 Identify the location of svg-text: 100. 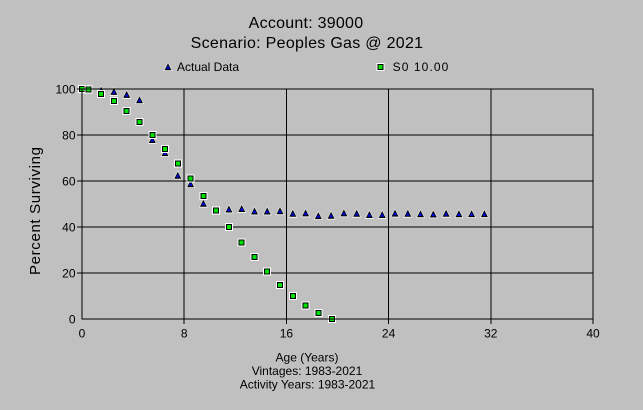
(65, 89).